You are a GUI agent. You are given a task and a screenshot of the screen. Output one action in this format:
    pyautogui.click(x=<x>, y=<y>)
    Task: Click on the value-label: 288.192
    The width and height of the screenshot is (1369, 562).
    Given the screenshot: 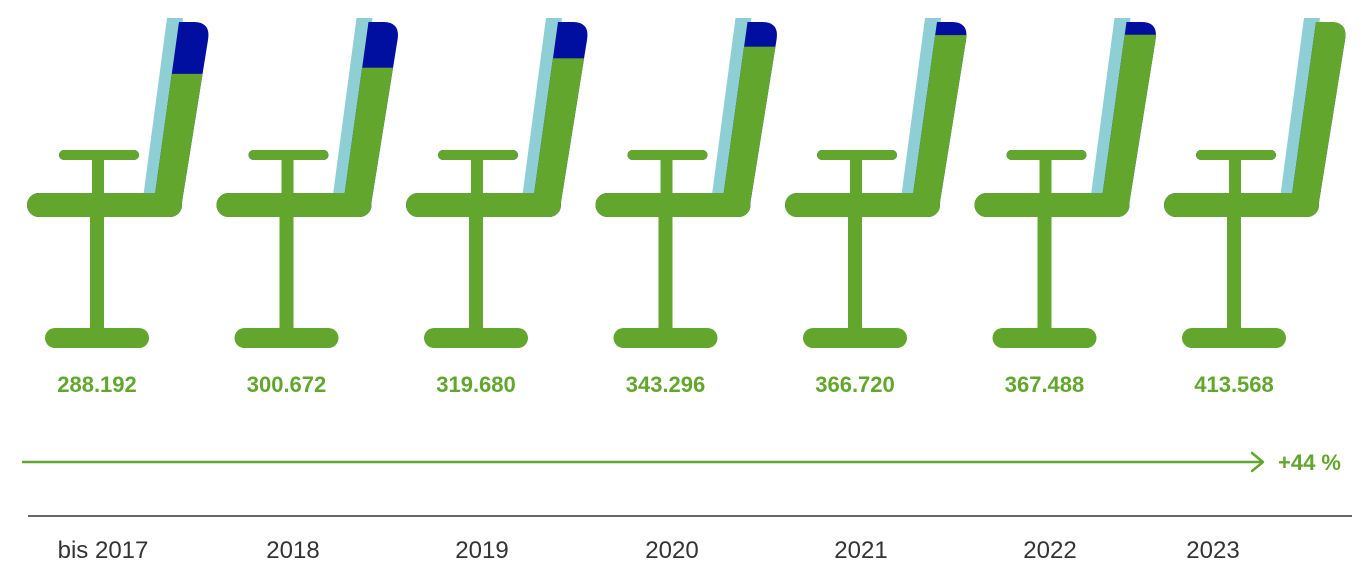 What is the action you would take?
    pyautogui.click(x=97, y=384)
    